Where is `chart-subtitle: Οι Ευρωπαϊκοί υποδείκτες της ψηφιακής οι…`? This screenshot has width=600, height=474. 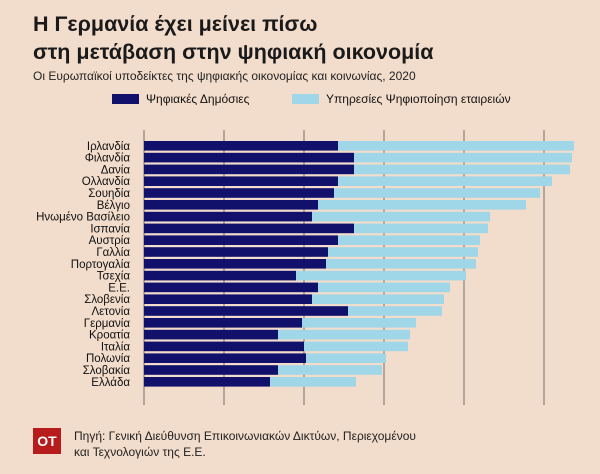
chart-subtitle: Οι Ευρωπαϊκοί υποδείκτες της ψηφιακής οι… is located at coordinates (224, 76).